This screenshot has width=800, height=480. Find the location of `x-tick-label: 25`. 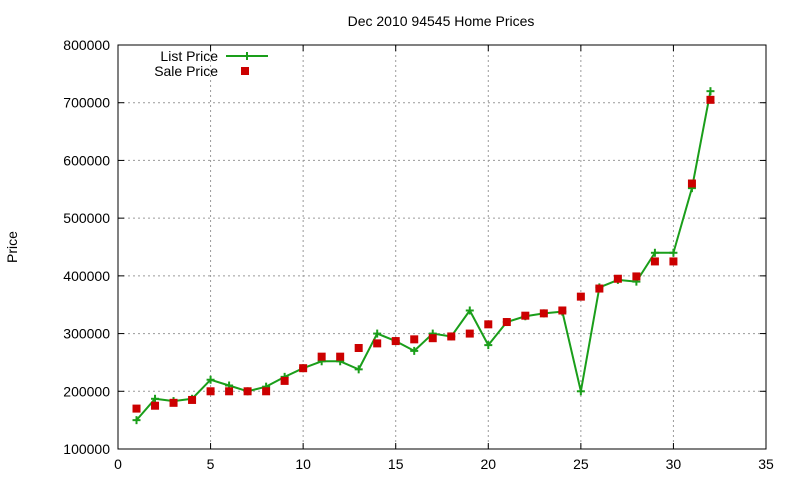

x-tick-label: 25 is located at coordinates (581, 464).